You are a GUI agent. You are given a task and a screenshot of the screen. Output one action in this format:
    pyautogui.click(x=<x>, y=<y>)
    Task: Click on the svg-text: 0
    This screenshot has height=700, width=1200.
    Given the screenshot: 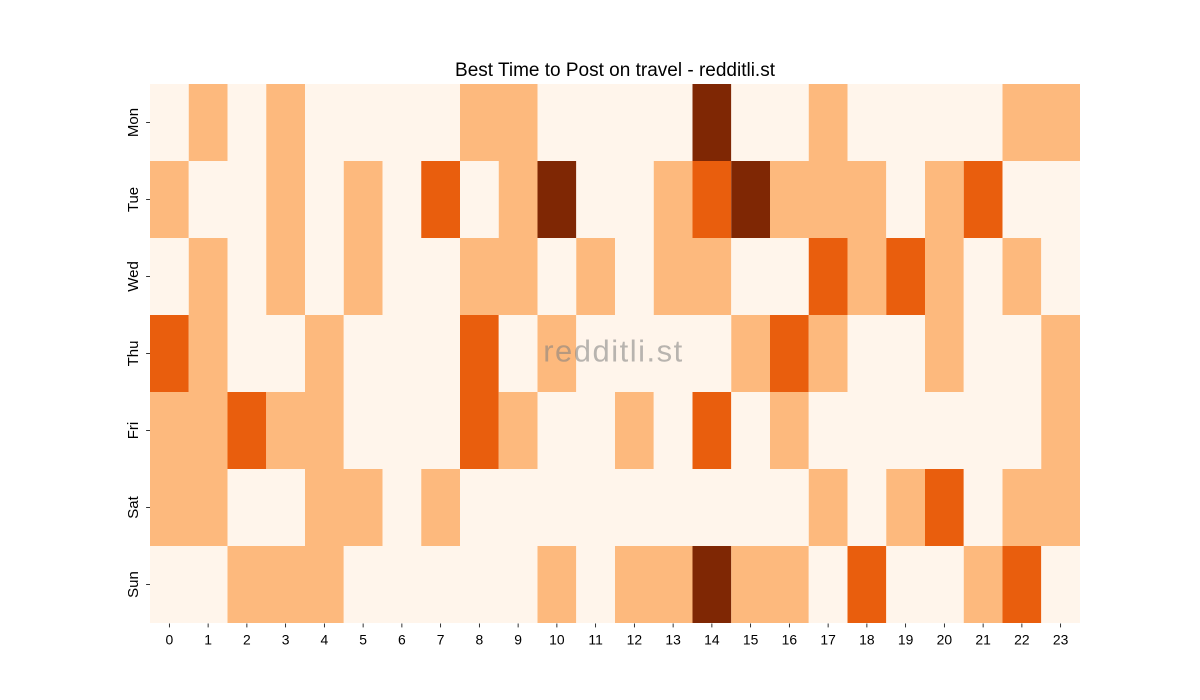 What is the action you would take?
    pyautogui.click(x=170, y=640)
    